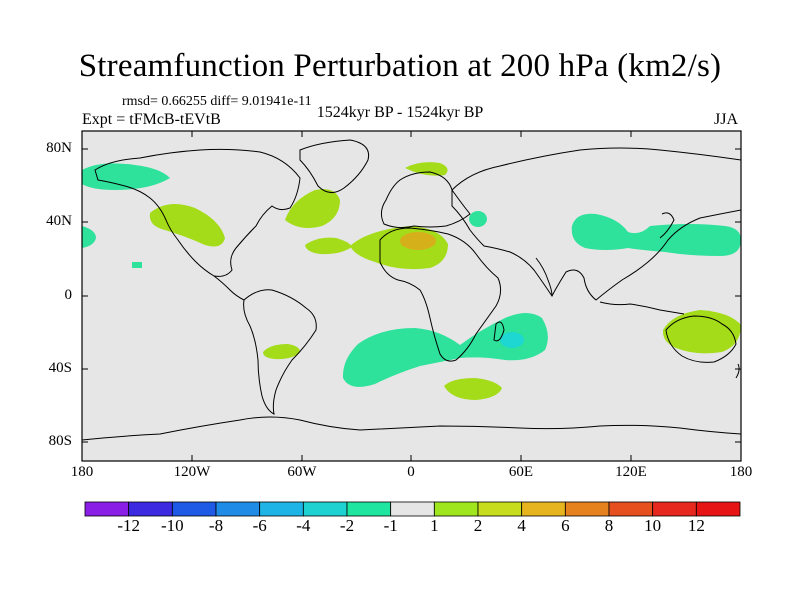 The height and width of the screenshot is (600, 800). I want to click on anomaly-south-atlantic, so click(445, 350).